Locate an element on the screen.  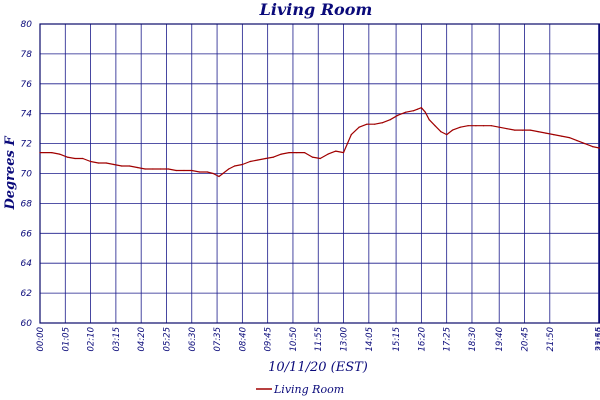
y-tick-label: 78 is located at coordinates (27, 55).